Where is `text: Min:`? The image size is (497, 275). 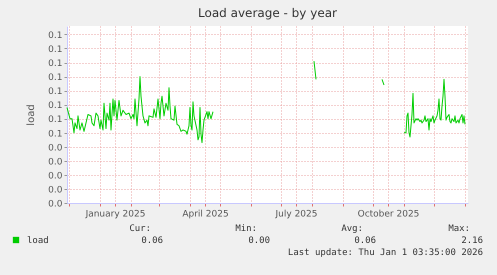 text: Min: is located at coordinates (246, 229).